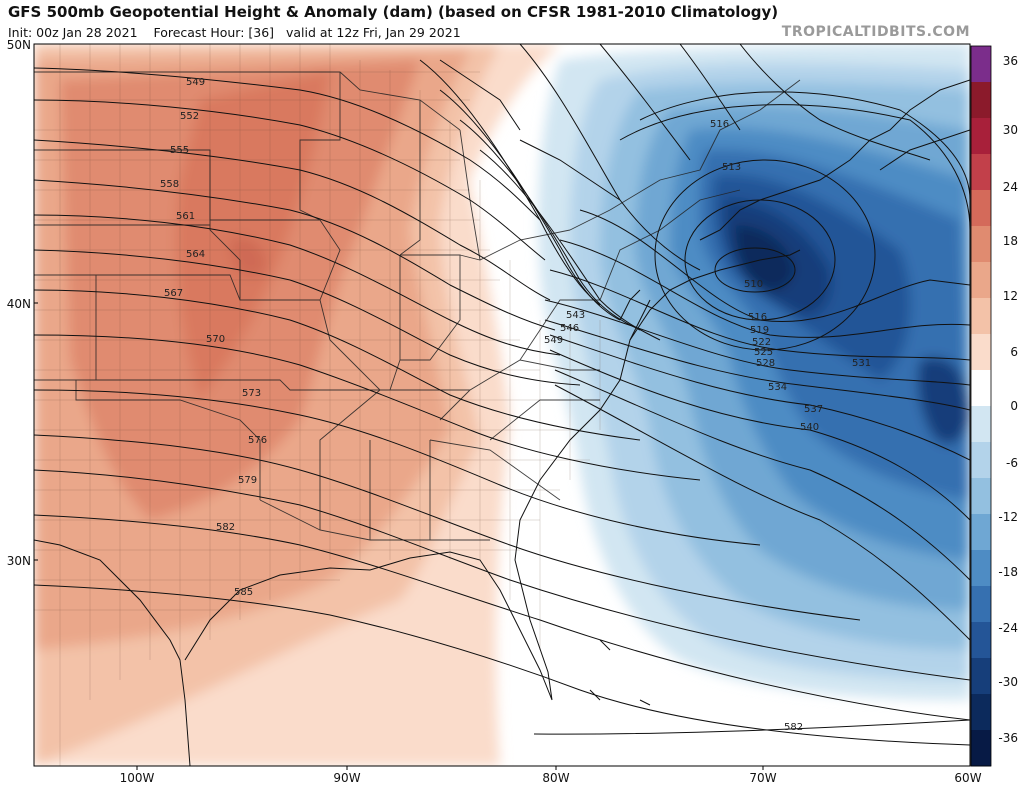  I want to click on contour-label: 528, so click(765, 363).